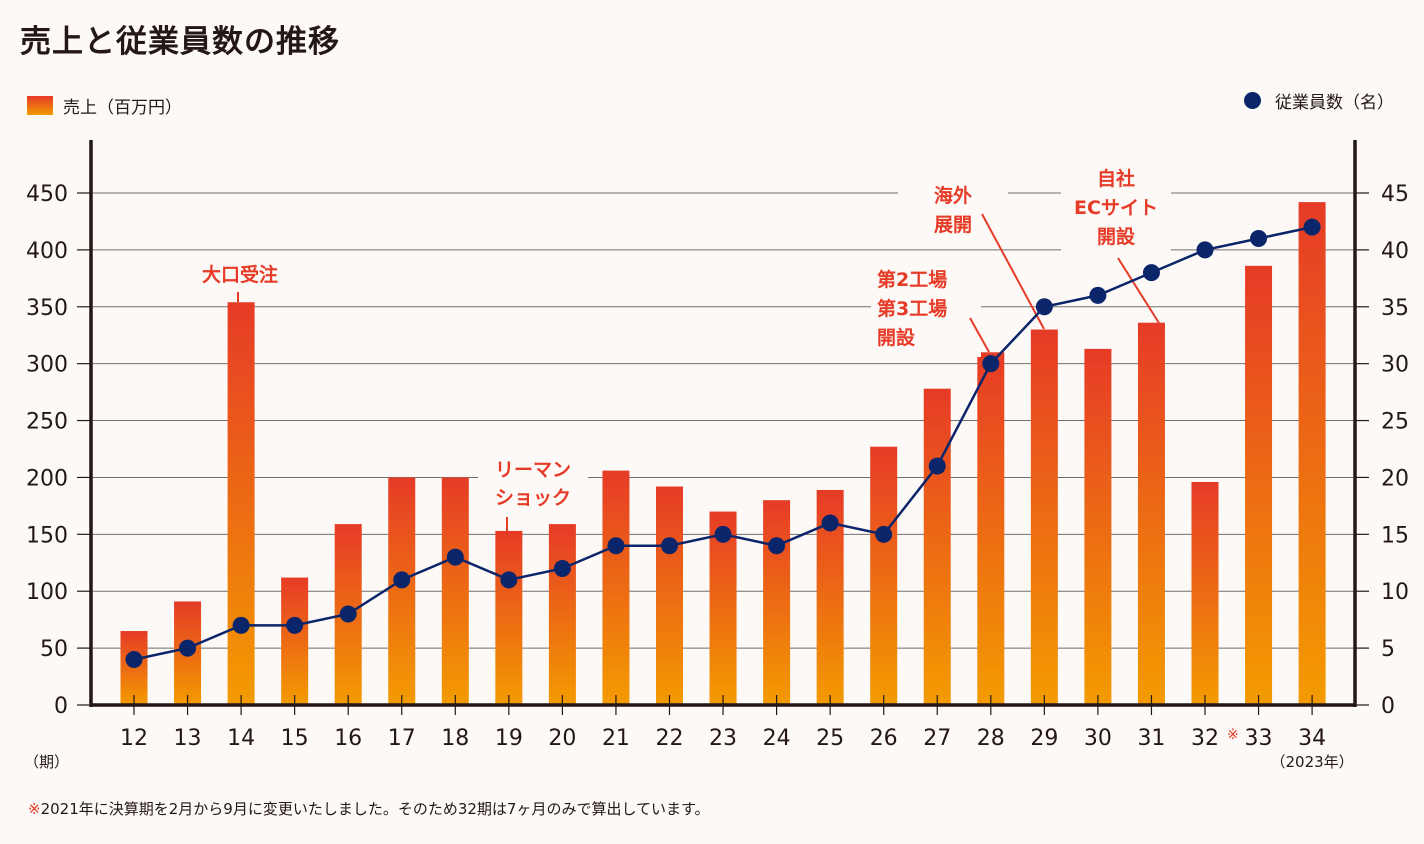 Image resolution: width=1424 pixels, height=844 pixels. What do you see at coordinates (723, 738) in the screenshot?
I see `x-tick-label: 23` at bounding box center [723, 738].